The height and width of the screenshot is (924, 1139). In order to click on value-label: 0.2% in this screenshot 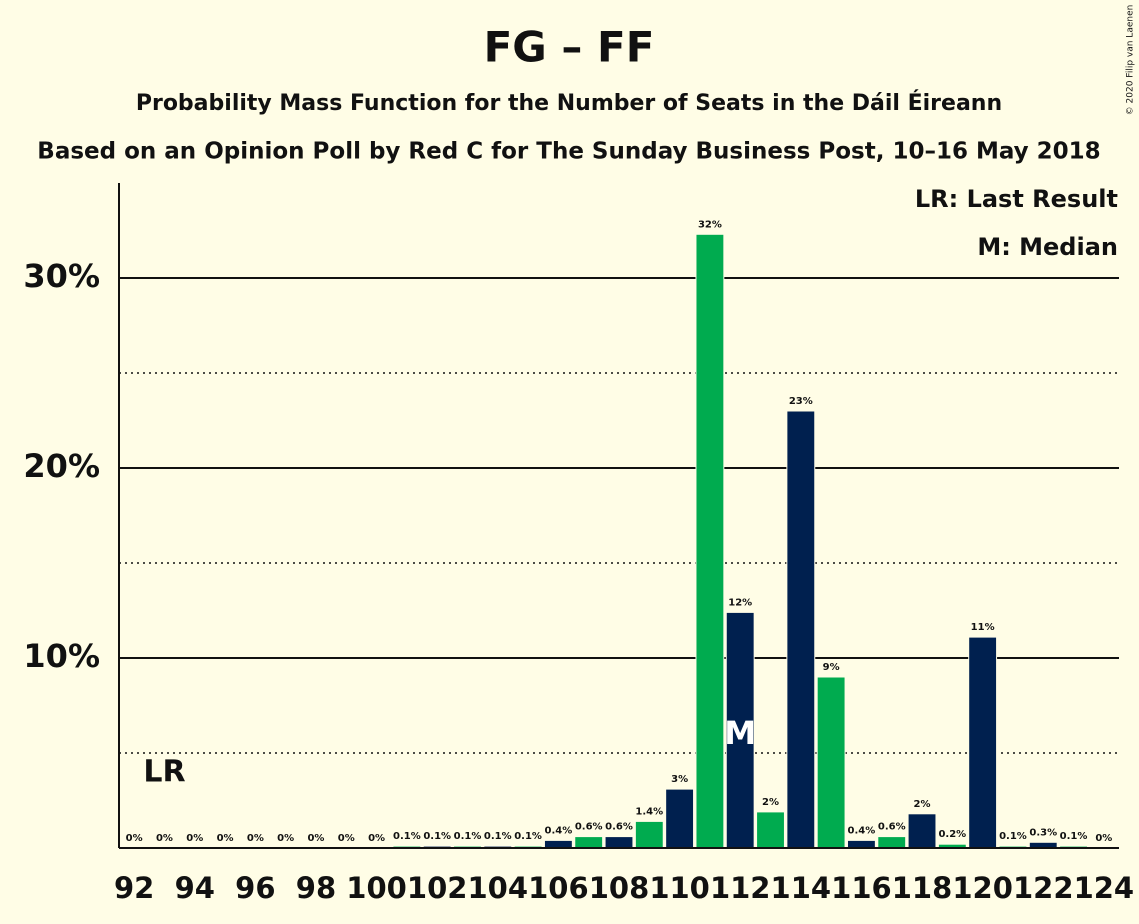, I will do `click(952, 834)`.